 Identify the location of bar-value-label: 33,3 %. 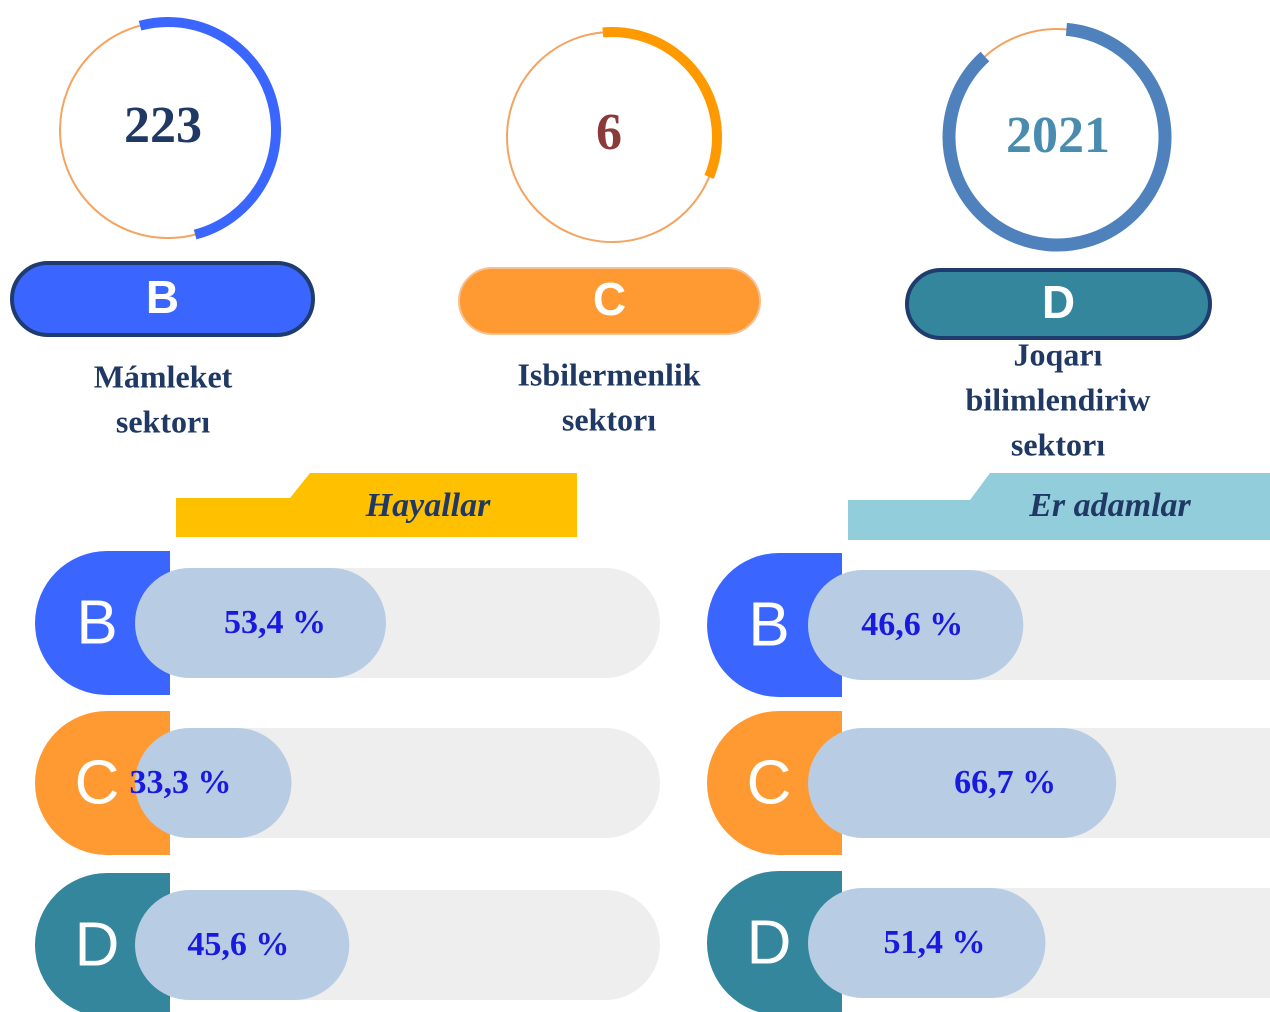
(181, 782).